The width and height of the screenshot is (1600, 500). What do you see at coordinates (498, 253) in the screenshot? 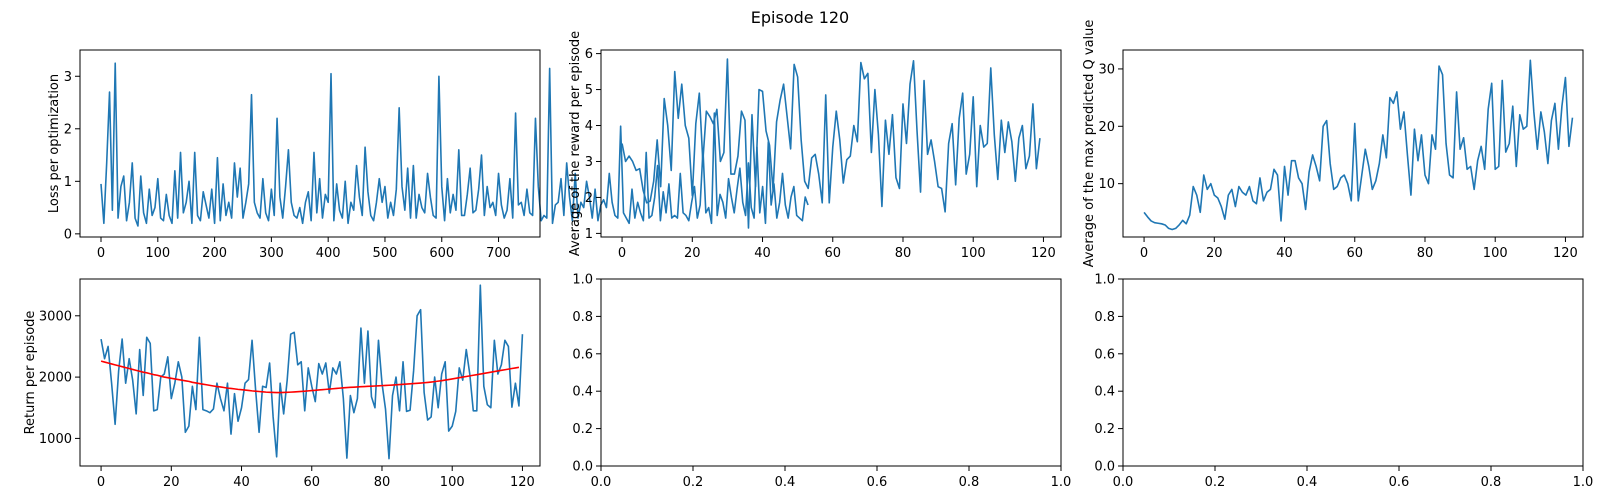
I see `x-tick-label: 700` at bounding box center [498, 253].